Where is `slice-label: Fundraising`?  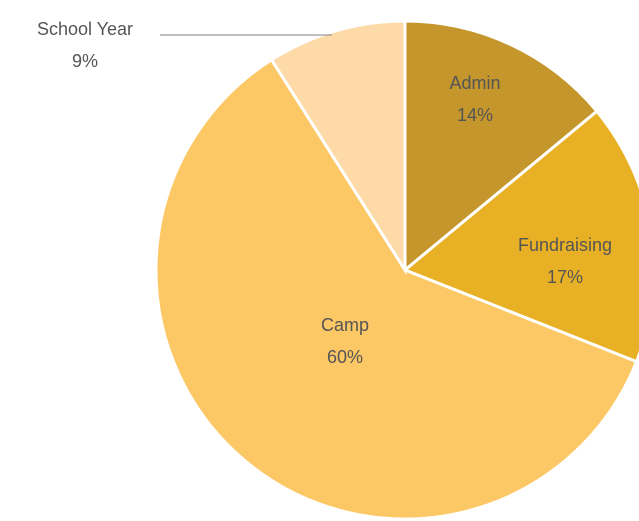 slice-label: Fundraising is located at coordinates (565, 245).